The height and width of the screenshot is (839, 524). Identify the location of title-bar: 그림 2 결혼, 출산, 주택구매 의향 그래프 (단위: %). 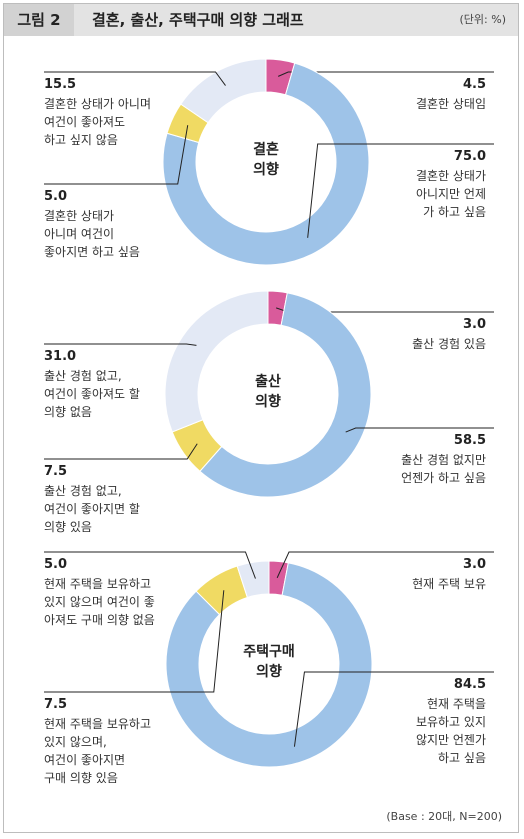
(261, 20).